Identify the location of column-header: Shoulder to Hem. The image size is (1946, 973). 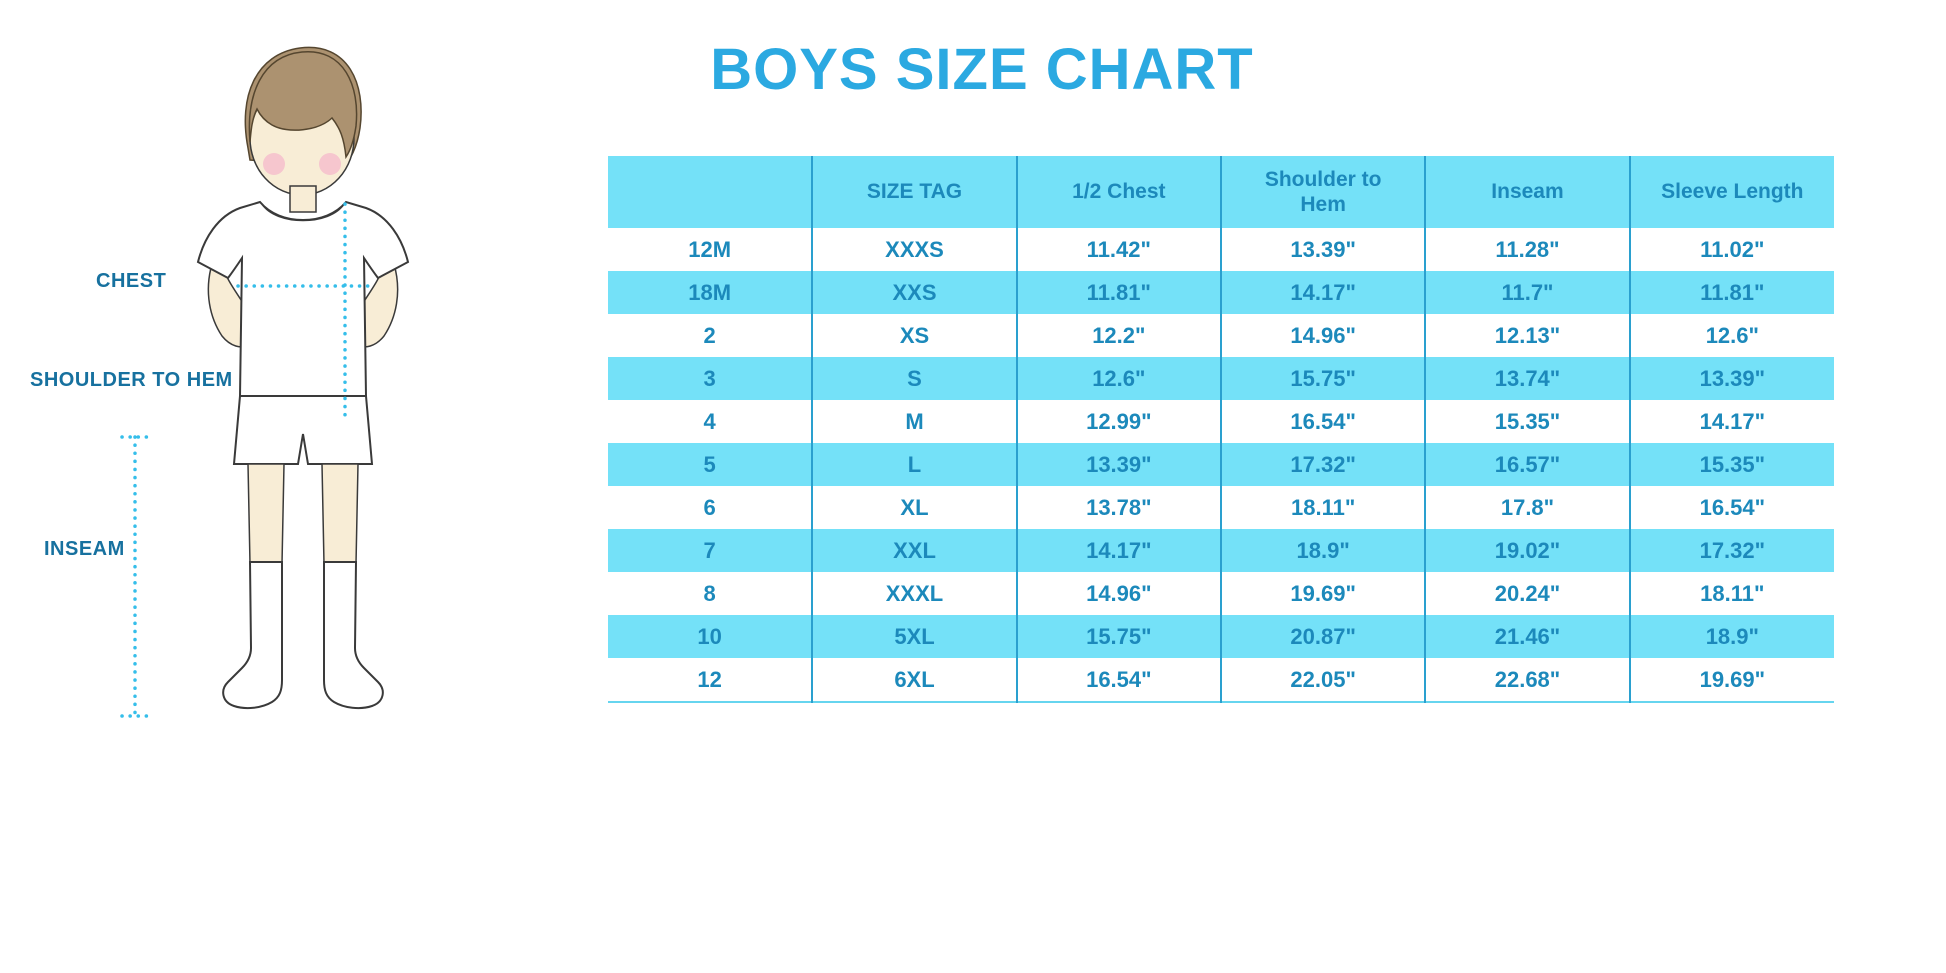
(1323, 192).